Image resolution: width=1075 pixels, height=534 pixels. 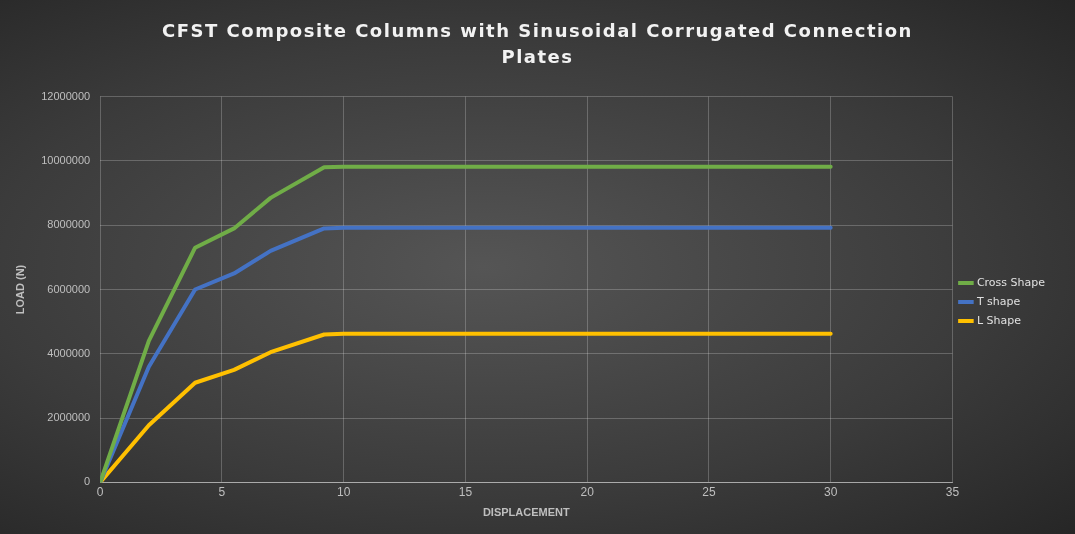 What do you see at coordinates (587, 491) in the screenshot?
I see `x-tick-label: 20` at bounding box center [587, 491].